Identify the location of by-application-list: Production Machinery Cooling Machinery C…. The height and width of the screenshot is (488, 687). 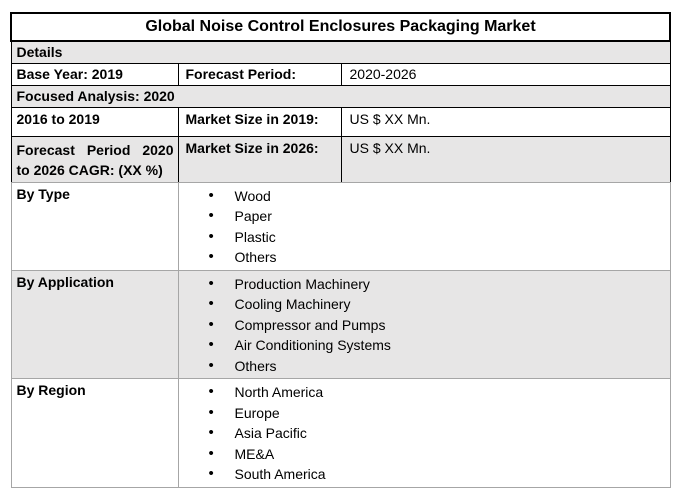
(424, 325).